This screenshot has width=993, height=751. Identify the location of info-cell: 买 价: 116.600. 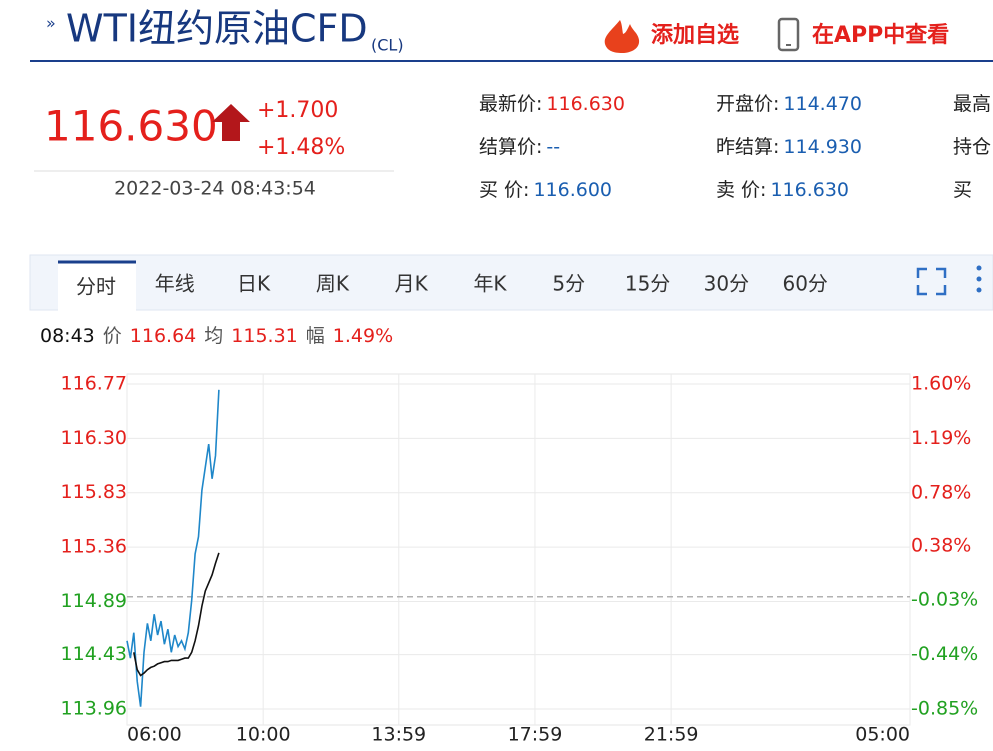
(545, 190).